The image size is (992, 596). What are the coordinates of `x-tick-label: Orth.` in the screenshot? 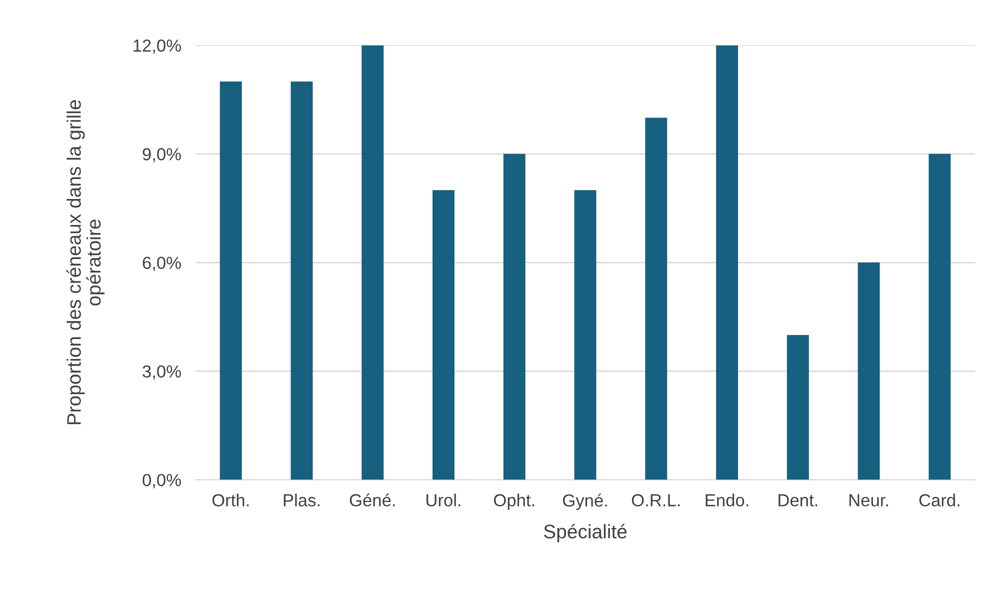 It's located at (230, 500).